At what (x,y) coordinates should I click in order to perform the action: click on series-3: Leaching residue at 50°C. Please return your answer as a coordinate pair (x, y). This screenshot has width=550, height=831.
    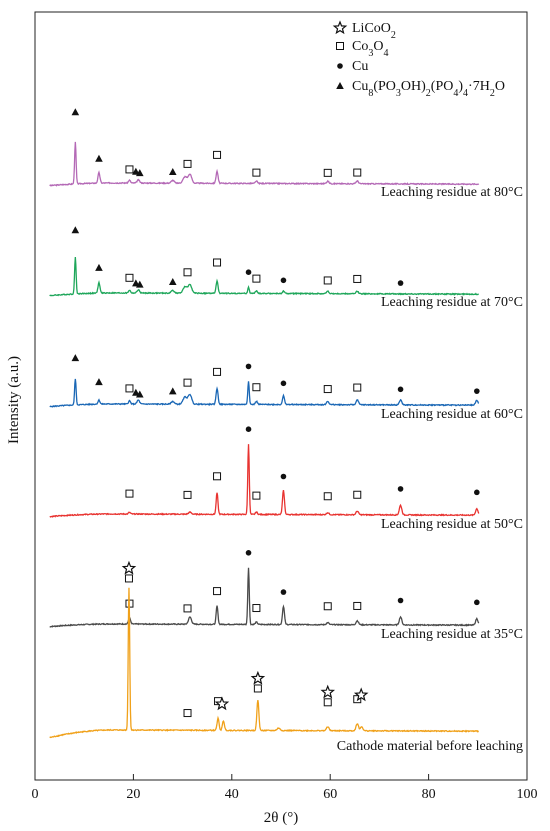
    Looking at the image, I should click on (286, 479).